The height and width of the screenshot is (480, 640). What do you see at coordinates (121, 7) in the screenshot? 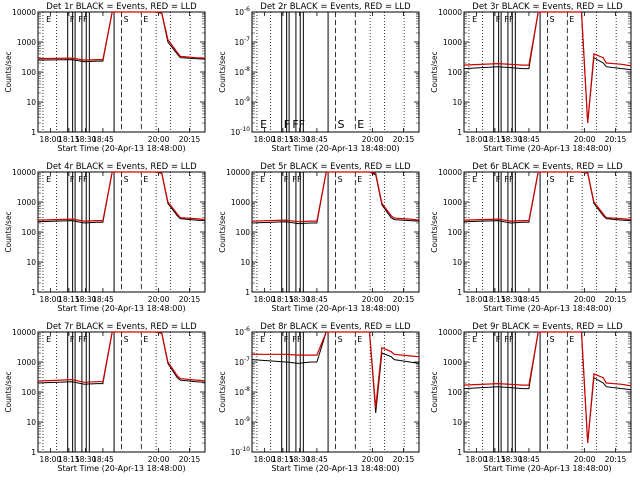
I see `panel-title: Det 1r BLACK = Events, RED = LLD` at bounding box center [121, 7].